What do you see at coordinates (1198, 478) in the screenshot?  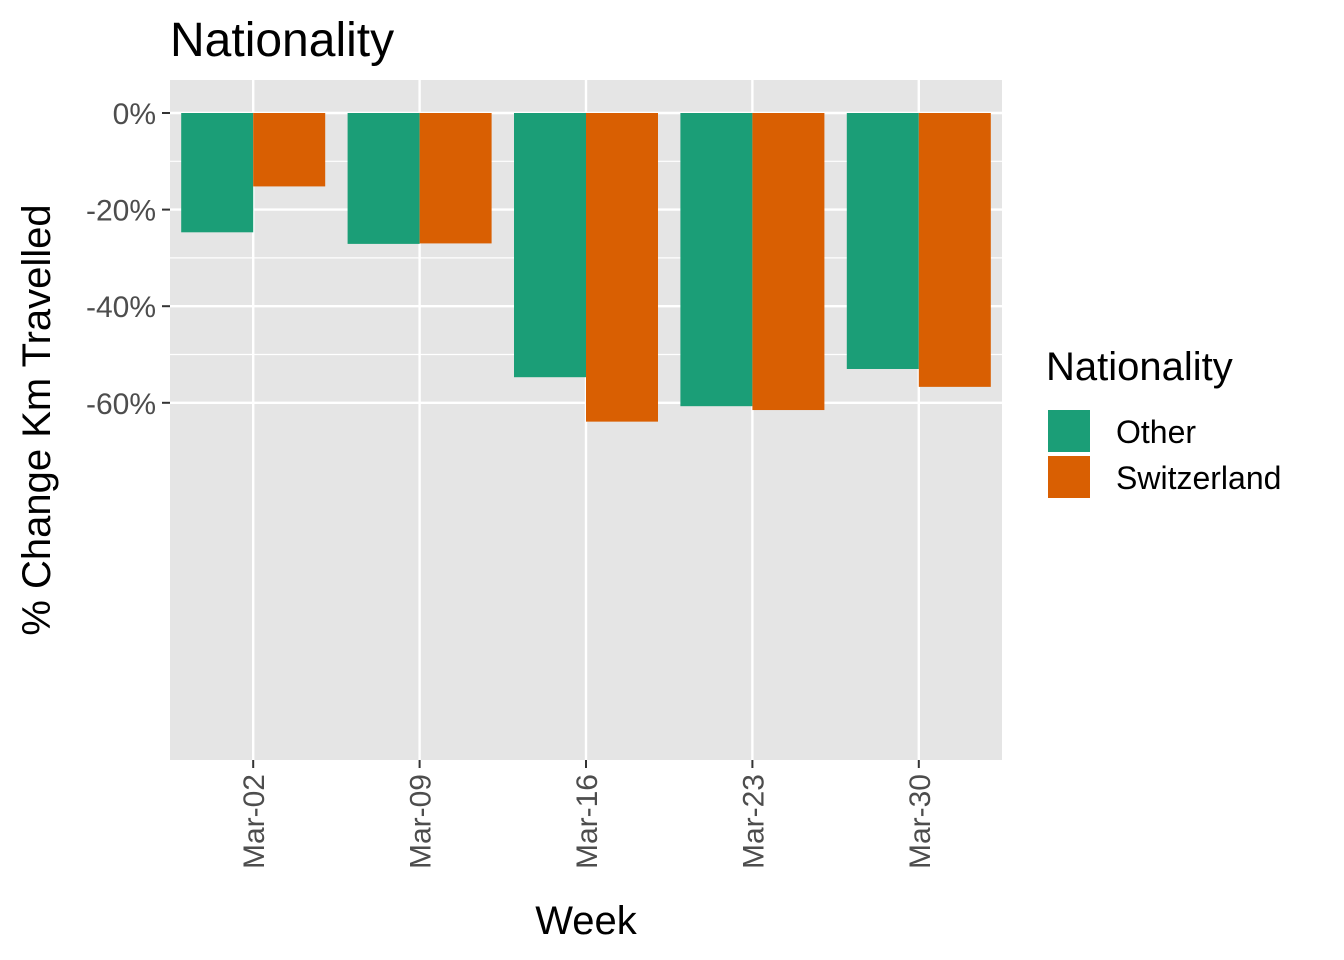 I see `legend-label-switzerland: Switzerland` at bounding box center [1198, 478].